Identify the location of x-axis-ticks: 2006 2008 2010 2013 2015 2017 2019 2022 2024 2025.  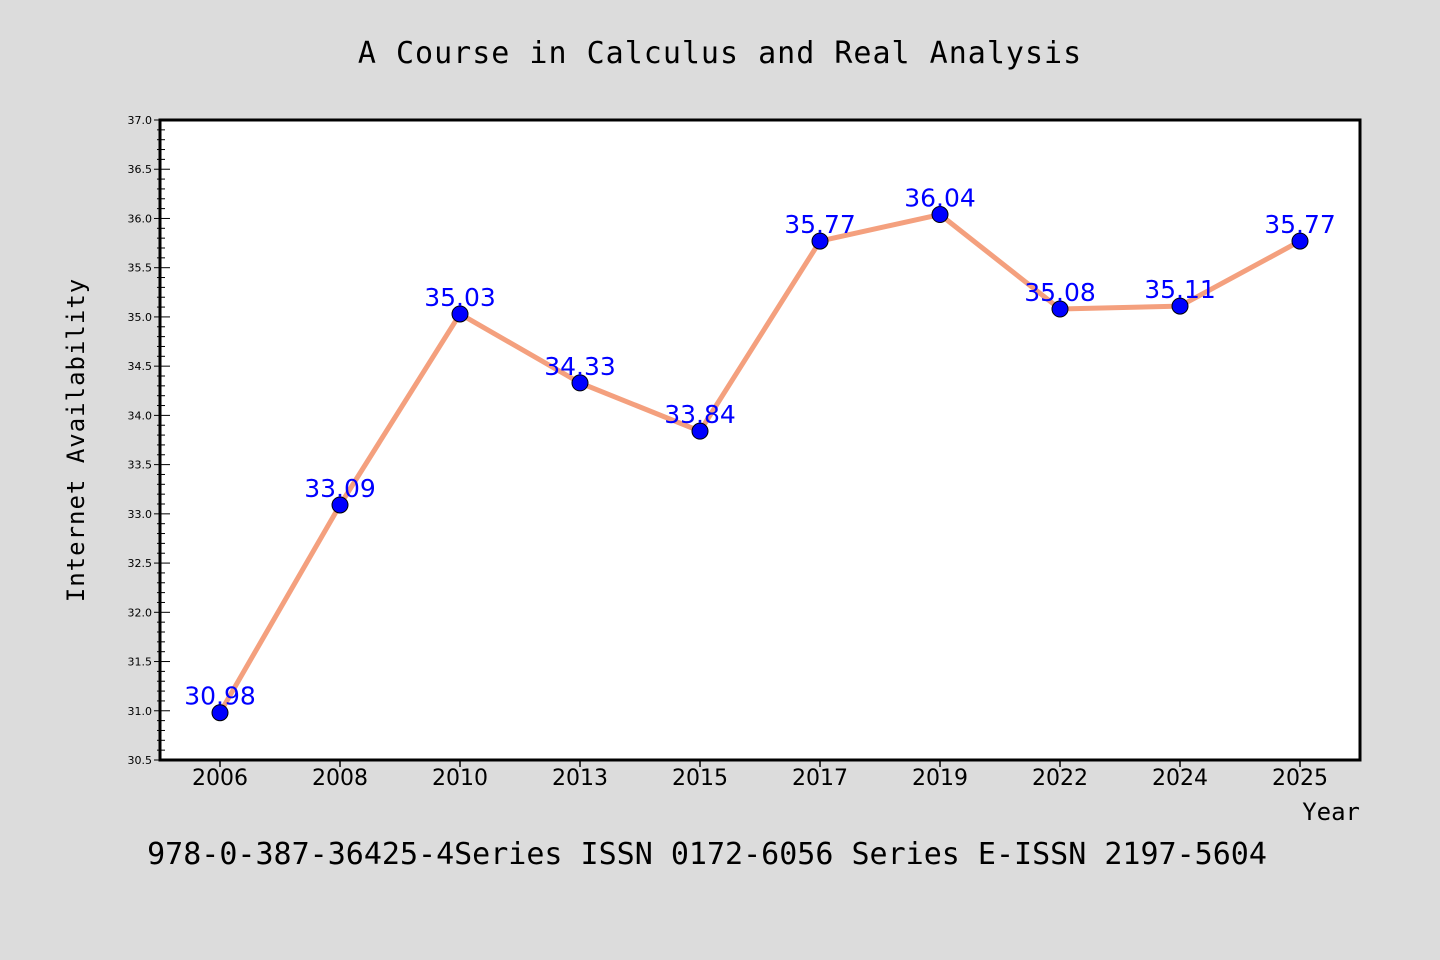
(760, 775).